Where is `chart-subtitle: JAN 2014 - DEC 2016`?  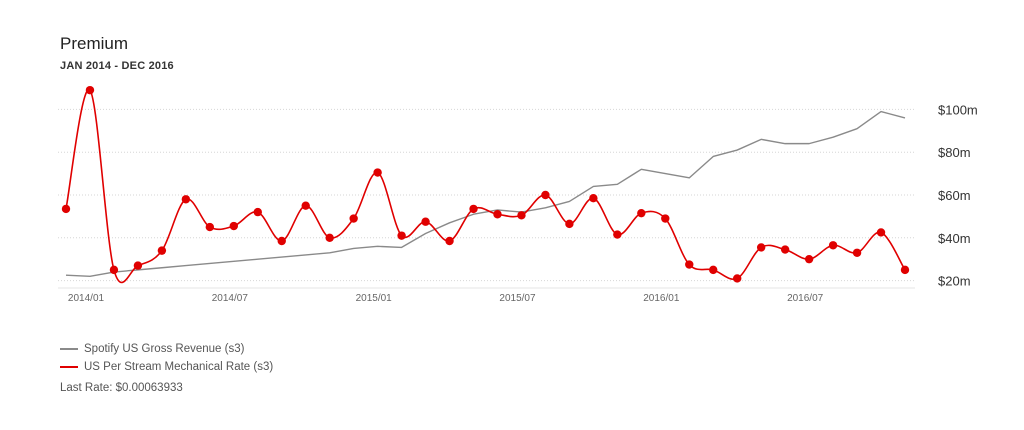
chart-subtitle: JAN 2014 - DEC 2016 is located at coordinates (117, 66).